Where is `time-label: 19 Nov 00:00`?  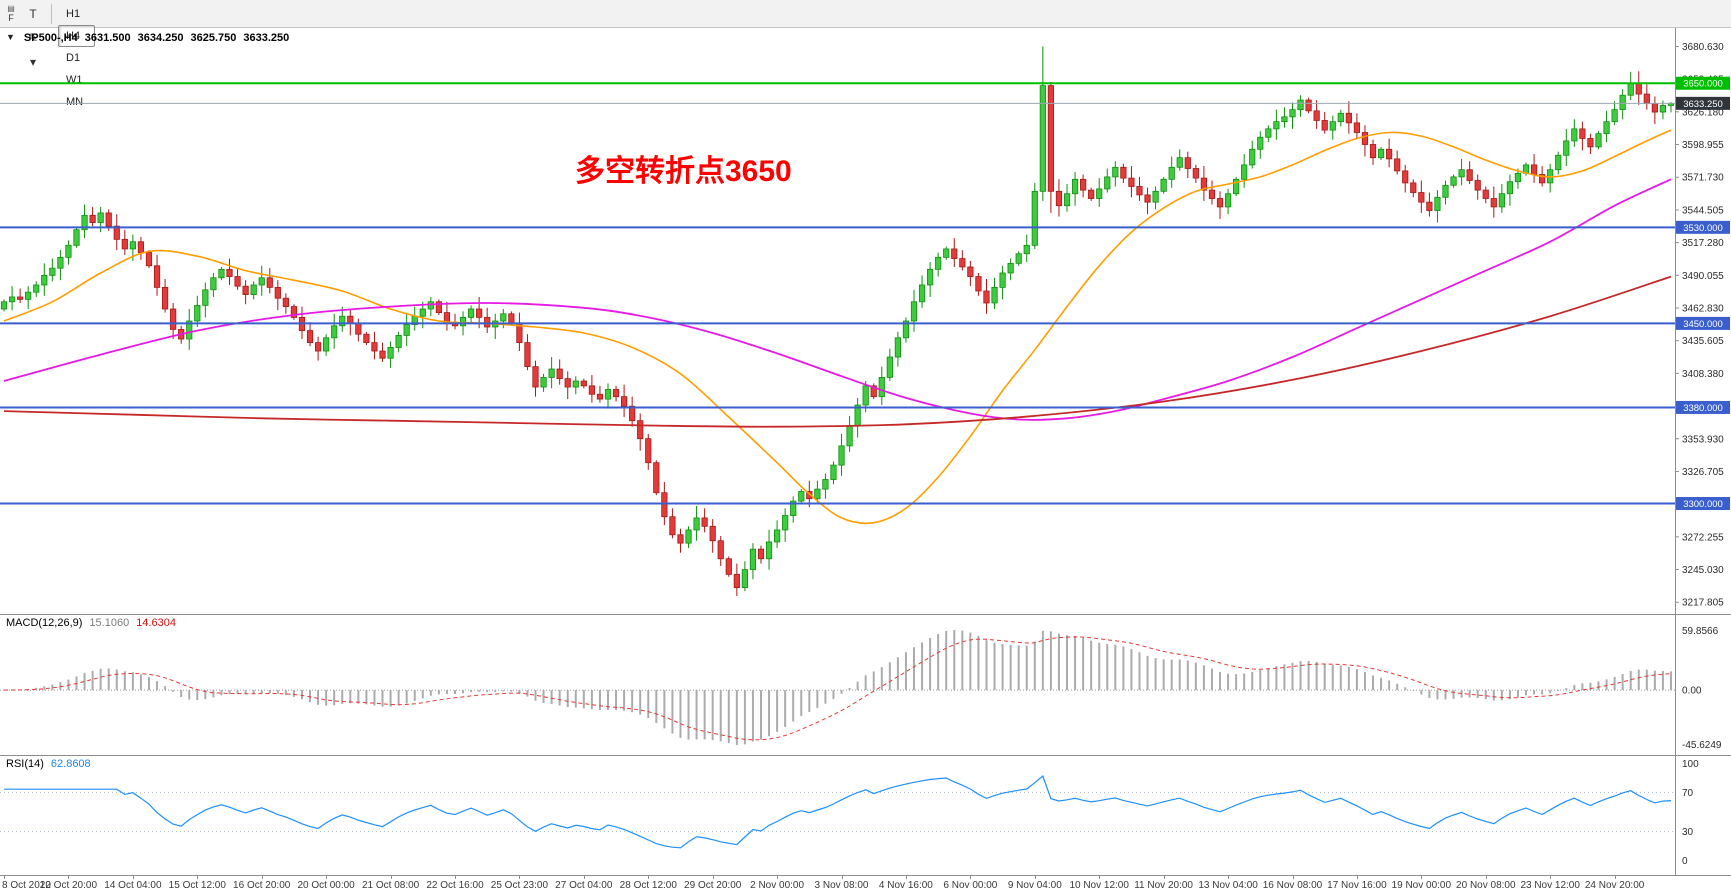
time-label: 19 Nov 00:00 is located at coordinates (1421, 885).